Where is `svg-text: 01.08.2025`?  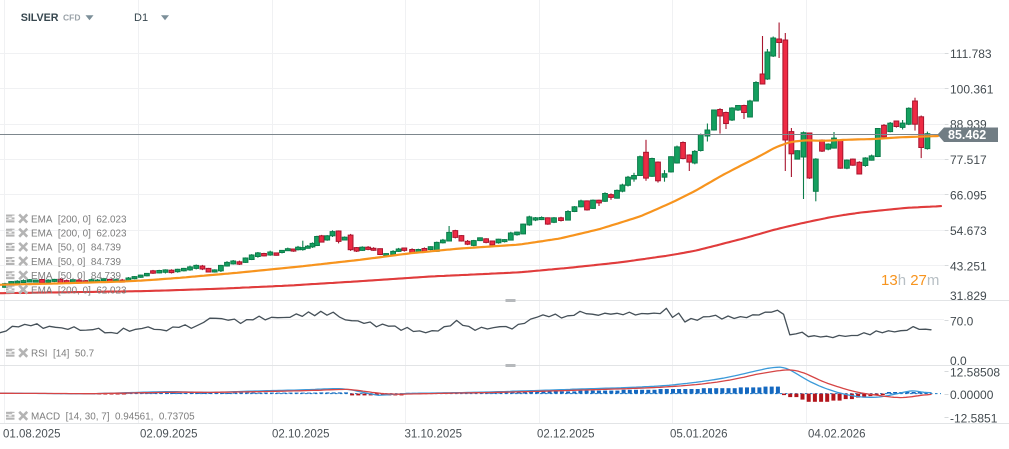
svg-text: 01.08.2025 is located at coordinates (32, 434).